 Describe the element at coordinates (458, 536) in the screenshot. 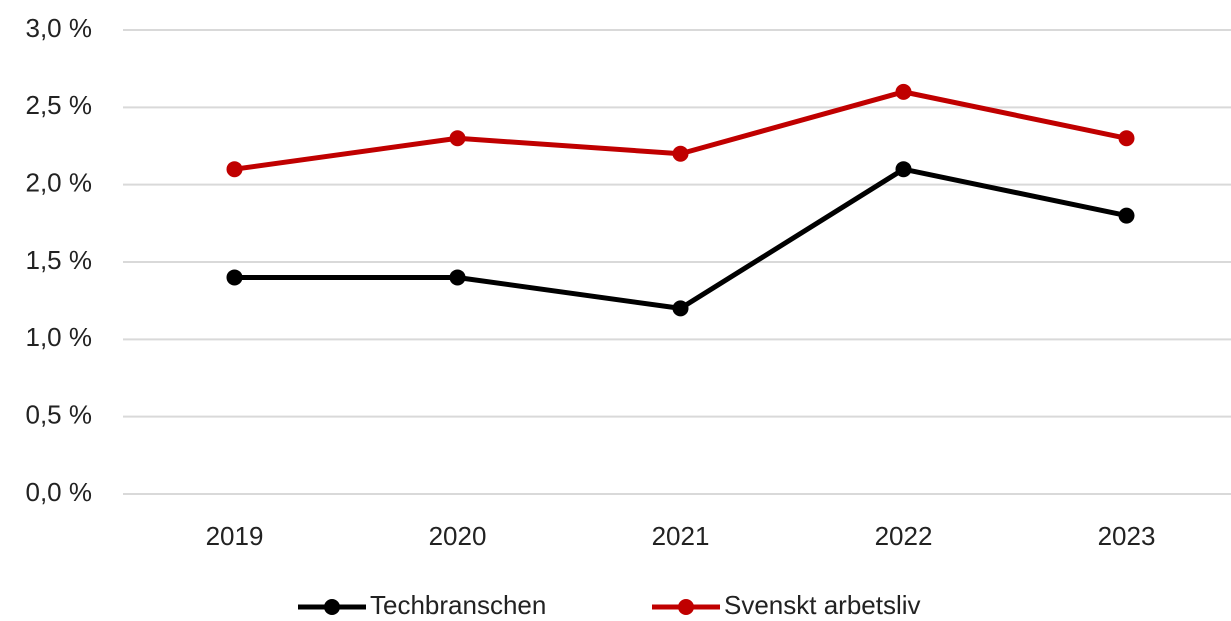

I see `x-tick-label: 2020` at that location.